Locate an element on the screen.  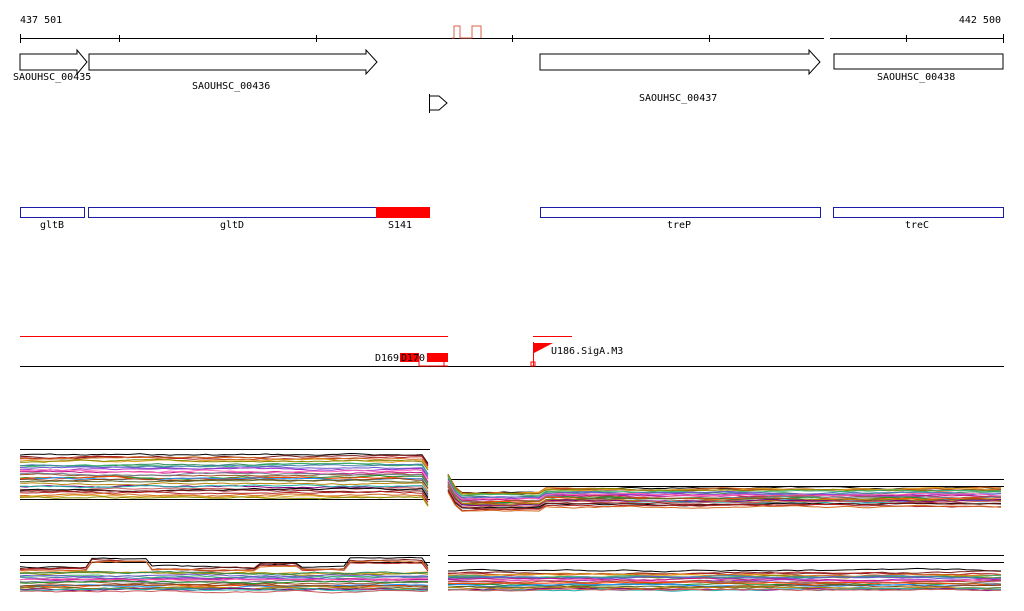
ruler-start-label: 437 501 is located at coordinates (41, 20).